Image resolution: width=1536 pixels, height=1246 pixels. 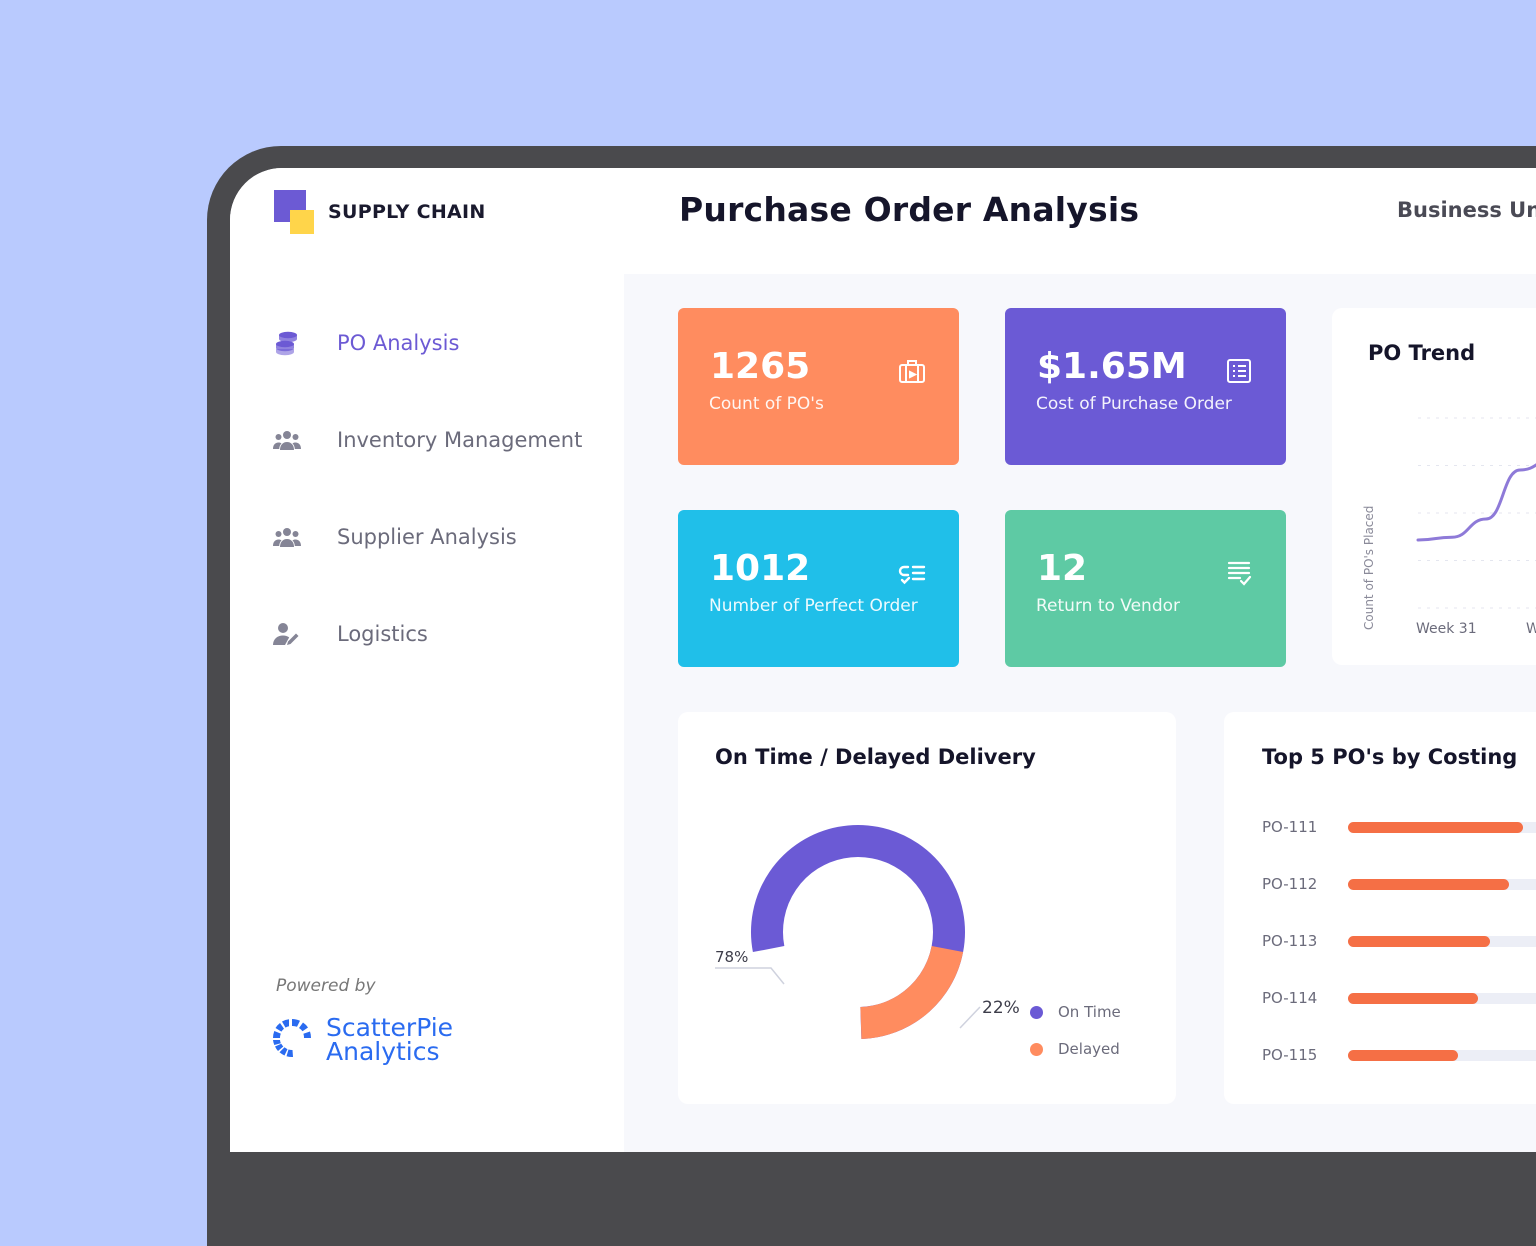 I want to click on kpi-label: Count of PO's, so click(x=766, y=404).